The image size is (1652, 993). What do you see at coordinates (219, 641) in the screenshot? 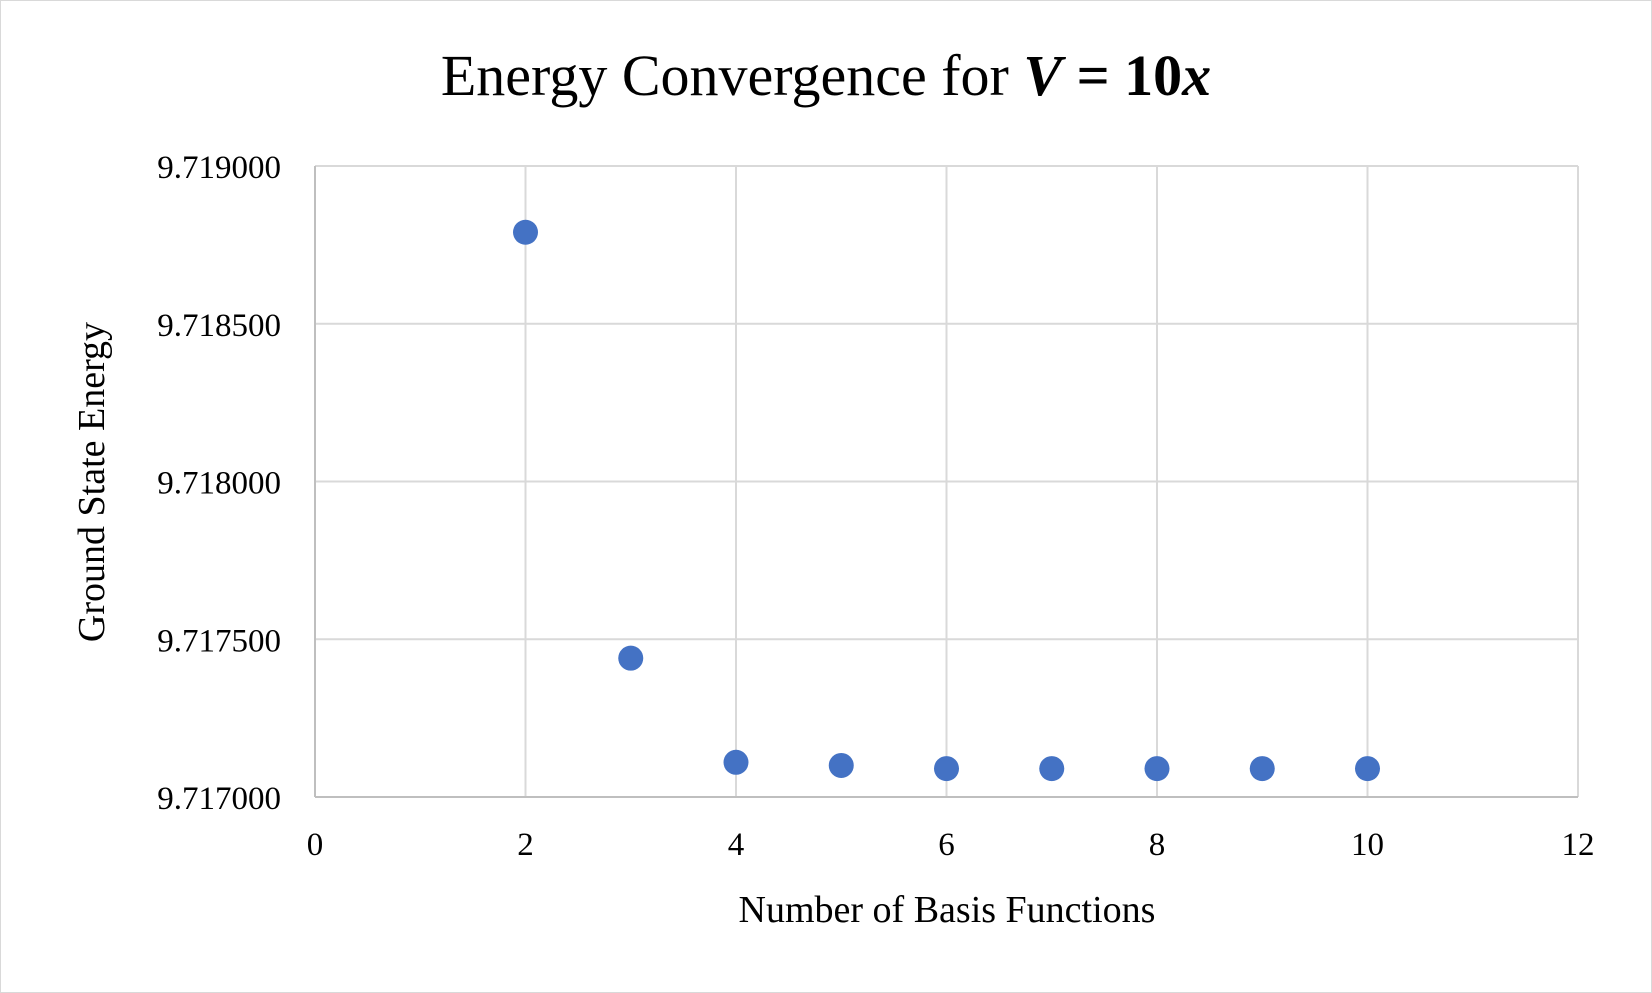
I see `y-tick-label: 9.717500` at bounding box center [219, 641].